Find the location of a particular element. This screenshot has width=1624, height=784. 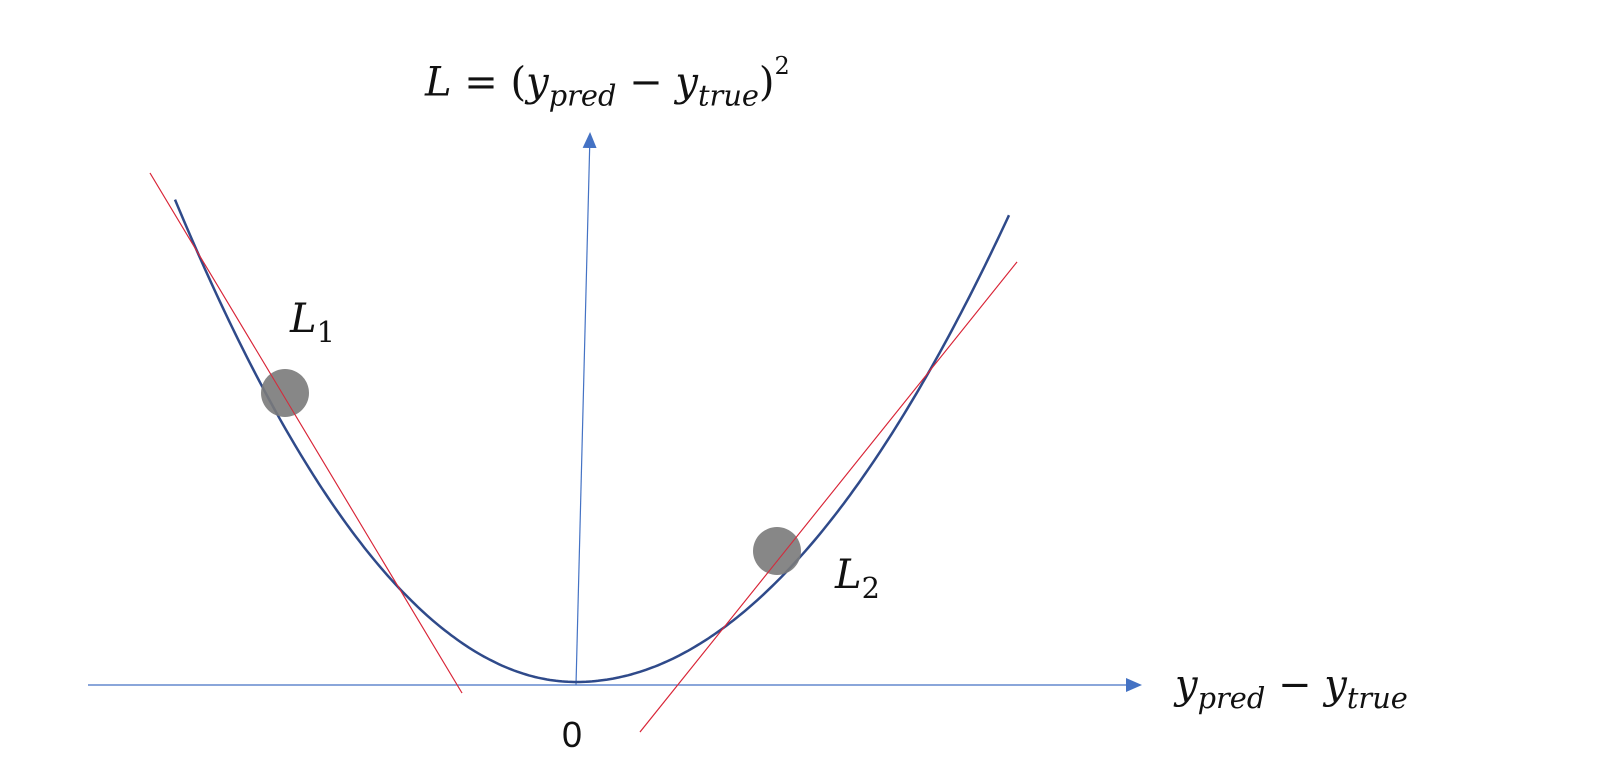

xlabel-y2: y is located at coordinates (1335, 685).